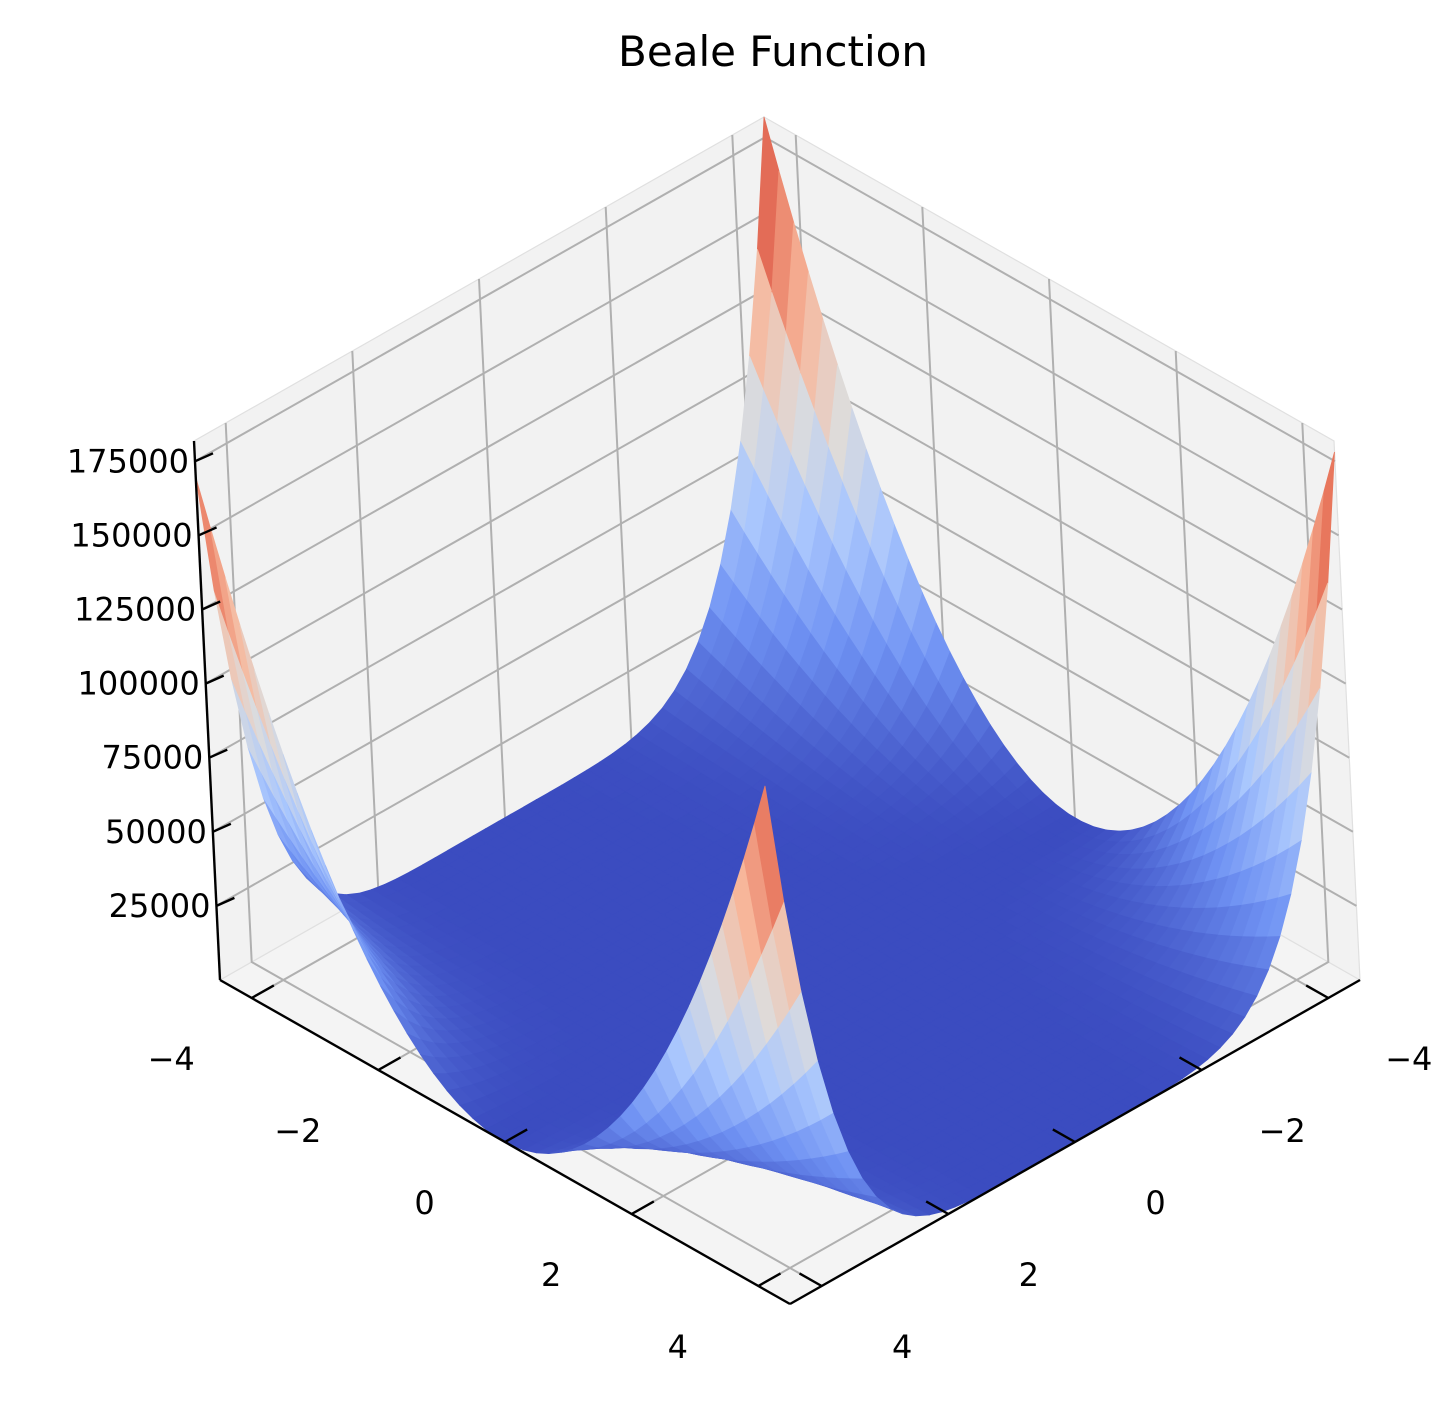  I want to click on x-tick-label: 2, so click(551, 1275).